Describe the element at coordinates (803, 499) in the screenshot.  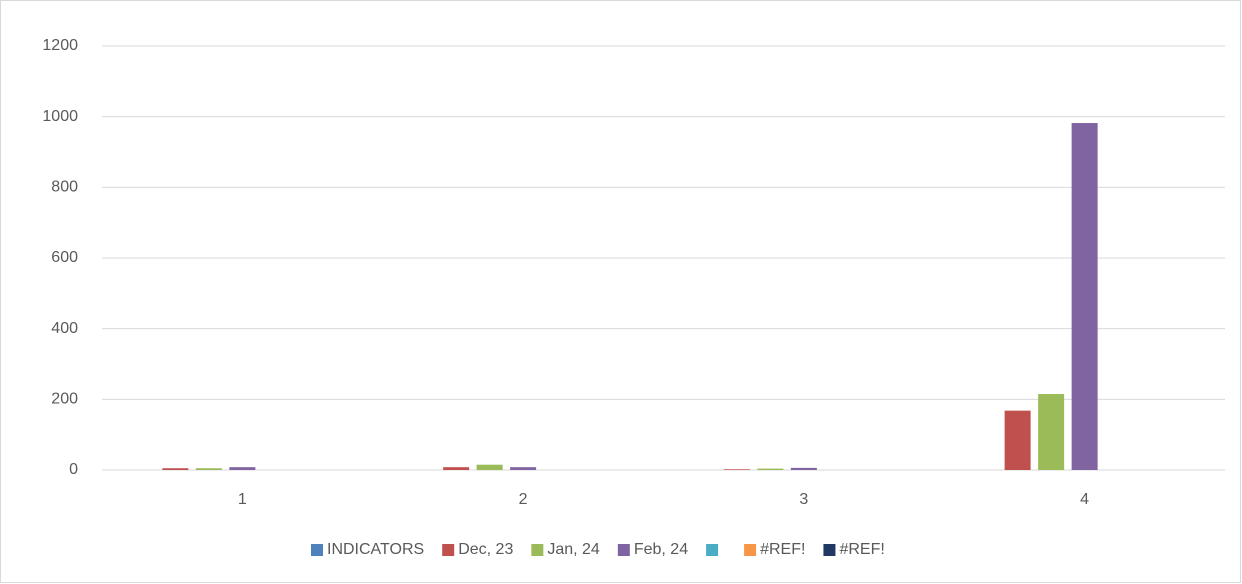
I see `x-tick-label: 3` at that location.